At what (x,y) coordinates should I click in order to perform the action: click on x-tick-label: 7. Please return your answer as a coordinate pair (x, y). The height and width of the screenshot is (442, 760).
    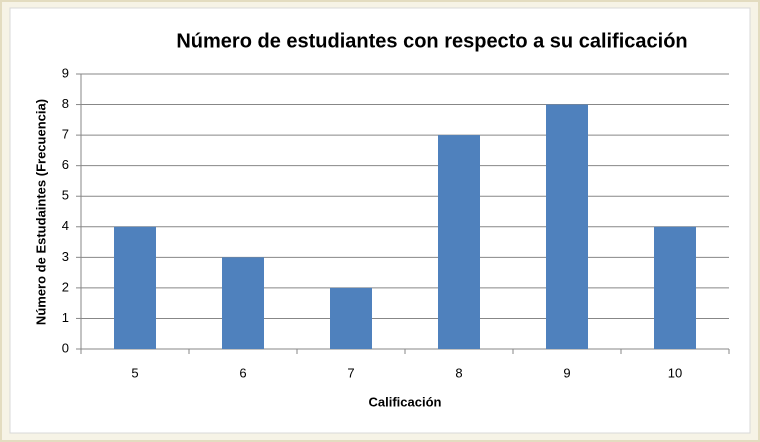
    Looking at the image, I should click on (350, 372).